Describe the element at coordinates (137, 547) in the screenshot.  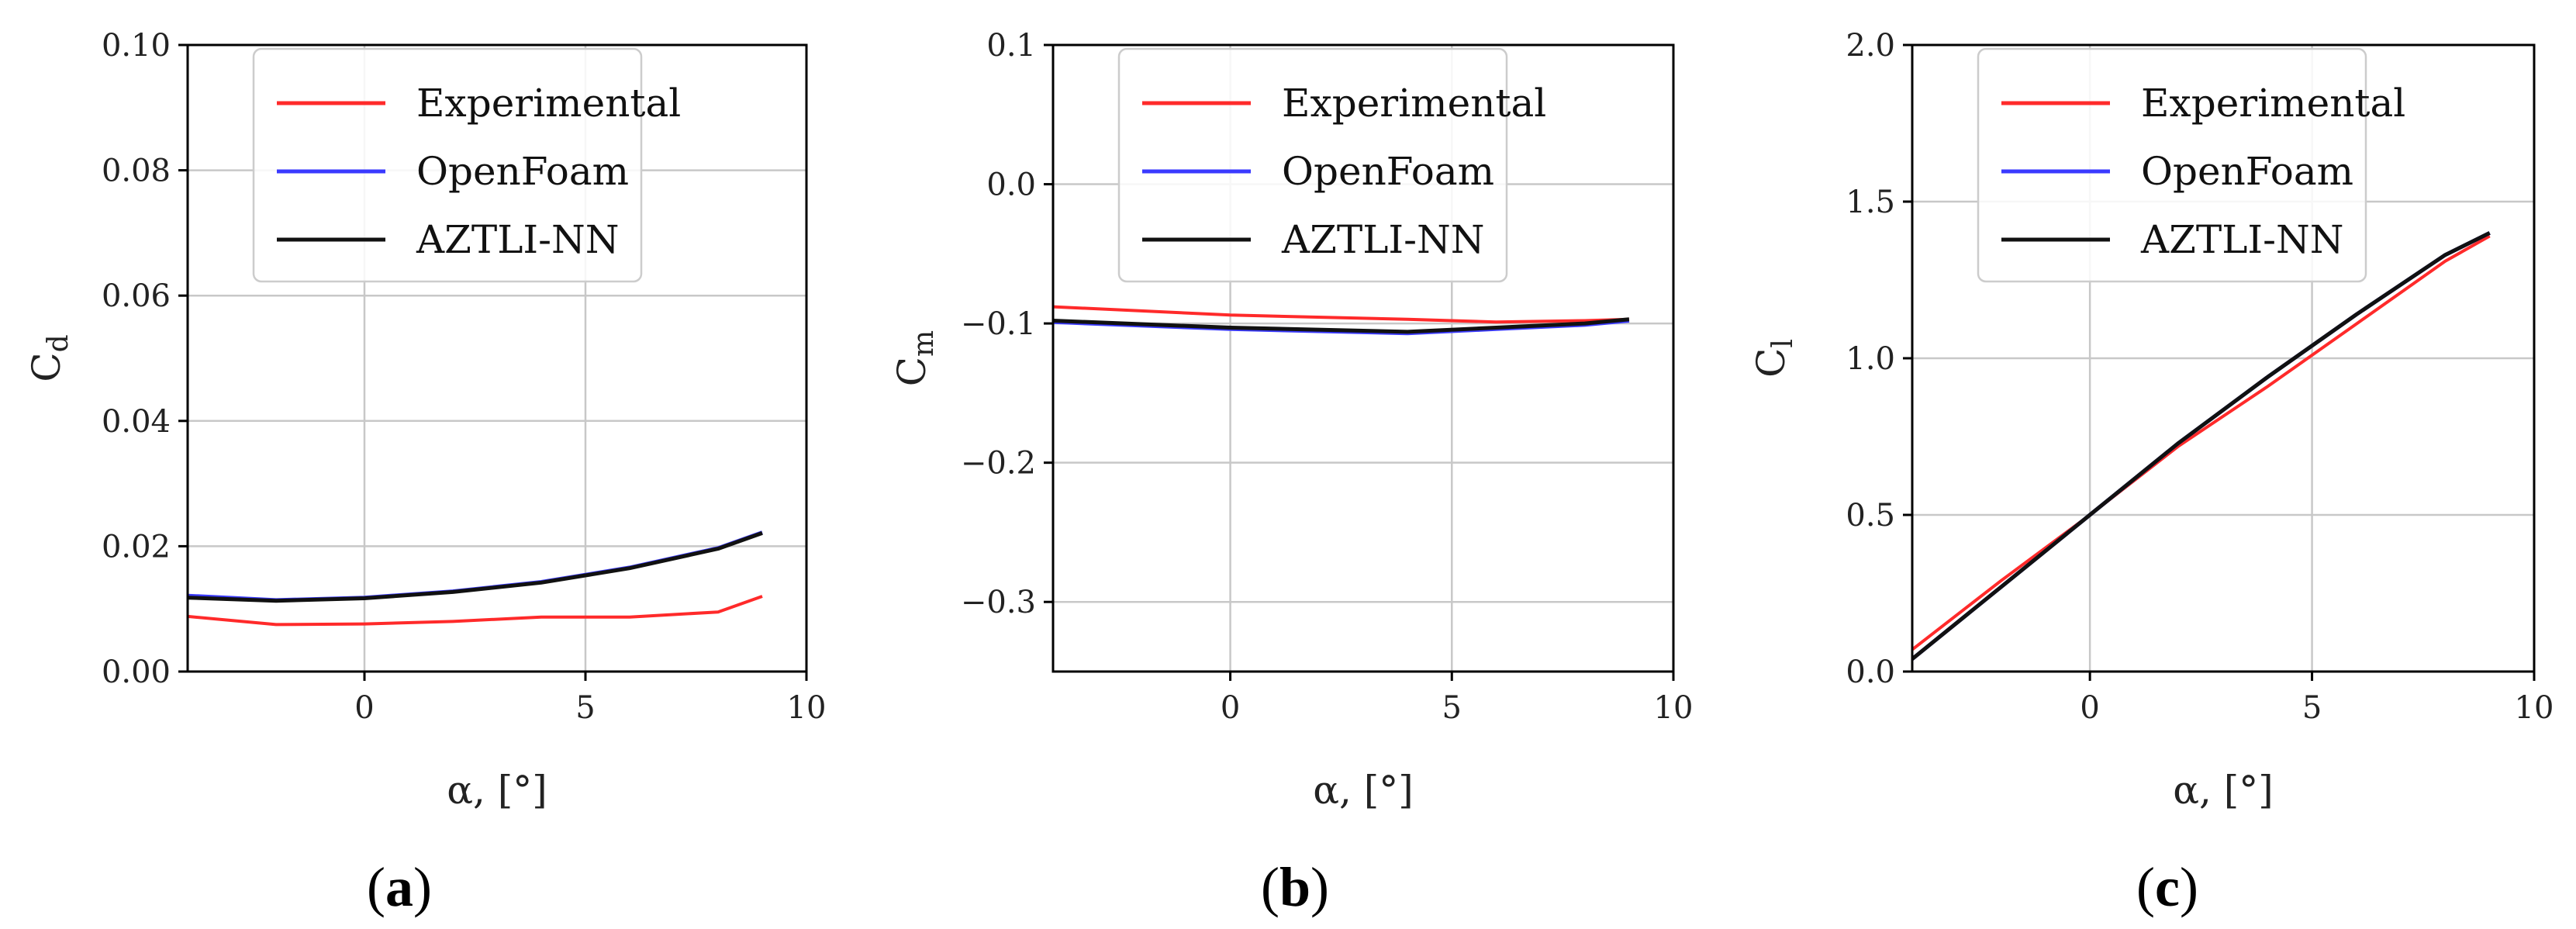
I see `y-tick-label: 0.02` at that location.